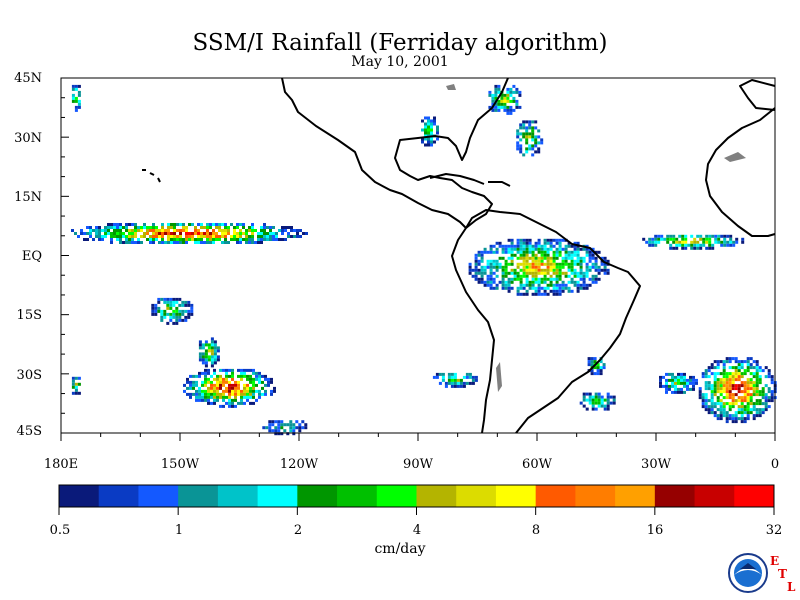  I want to click on etl-letter-l: L, so click(791, 587).